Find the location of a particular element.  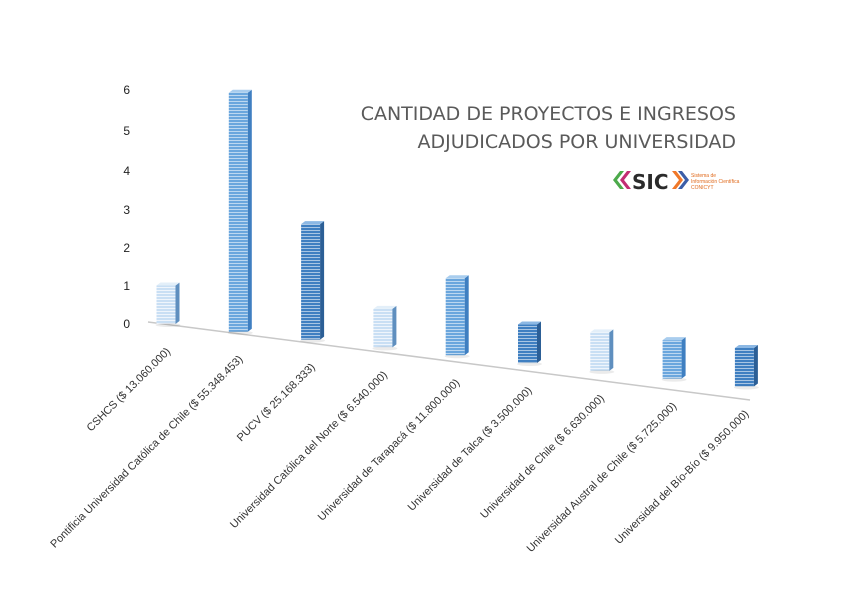

x-axis-floor is located at coordinates (449, 361).